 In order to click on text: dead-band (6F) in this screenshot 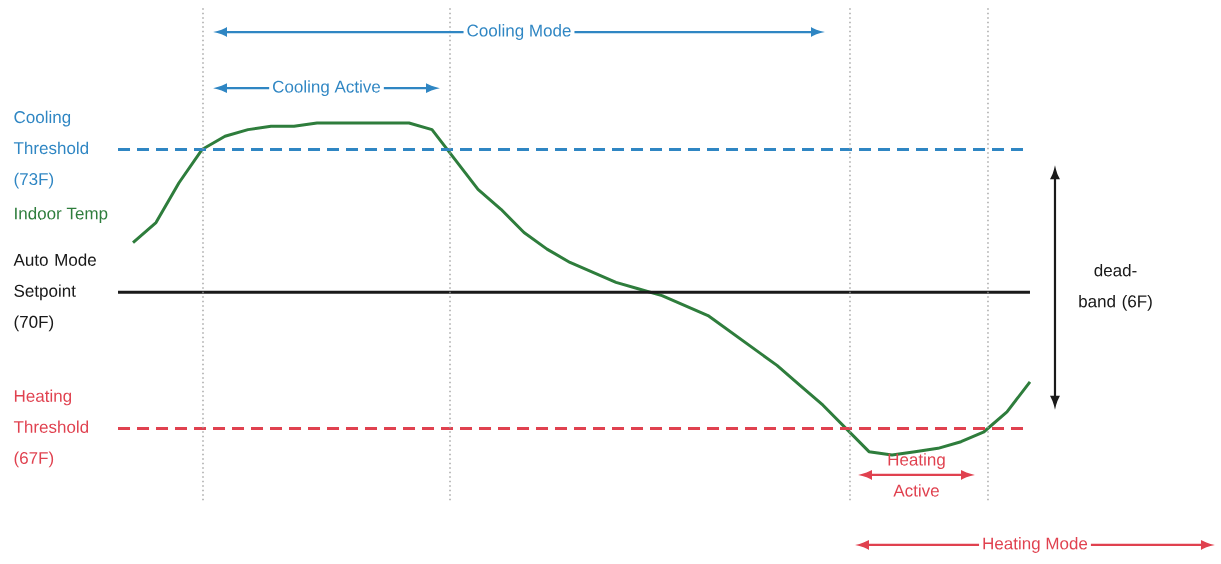, I will do `click(1115, 287)`.